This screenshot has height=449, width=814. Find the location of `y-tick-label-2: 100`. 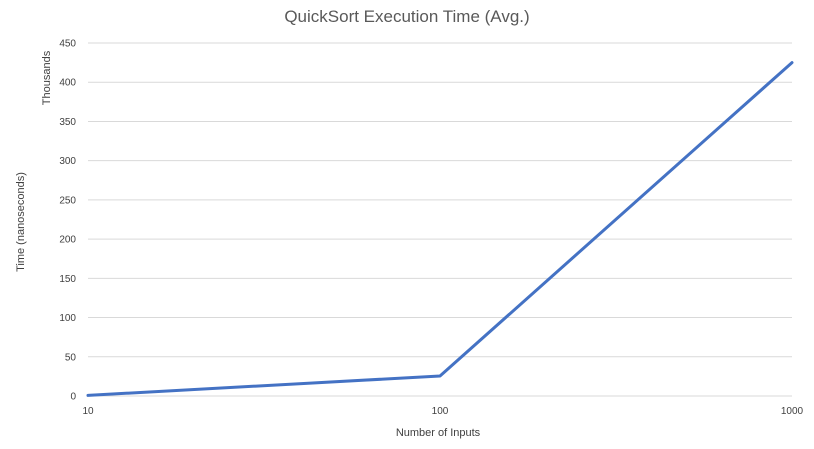

y-tick-label-2: 100 is located at coordinates (67, 318).